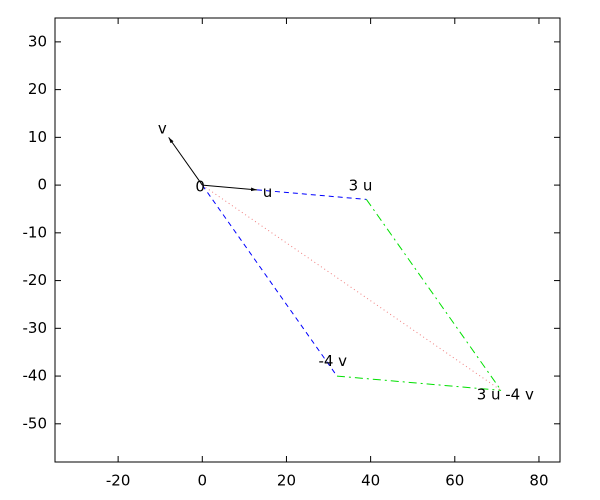  I want to click on point-label: v, so click(162, 129).